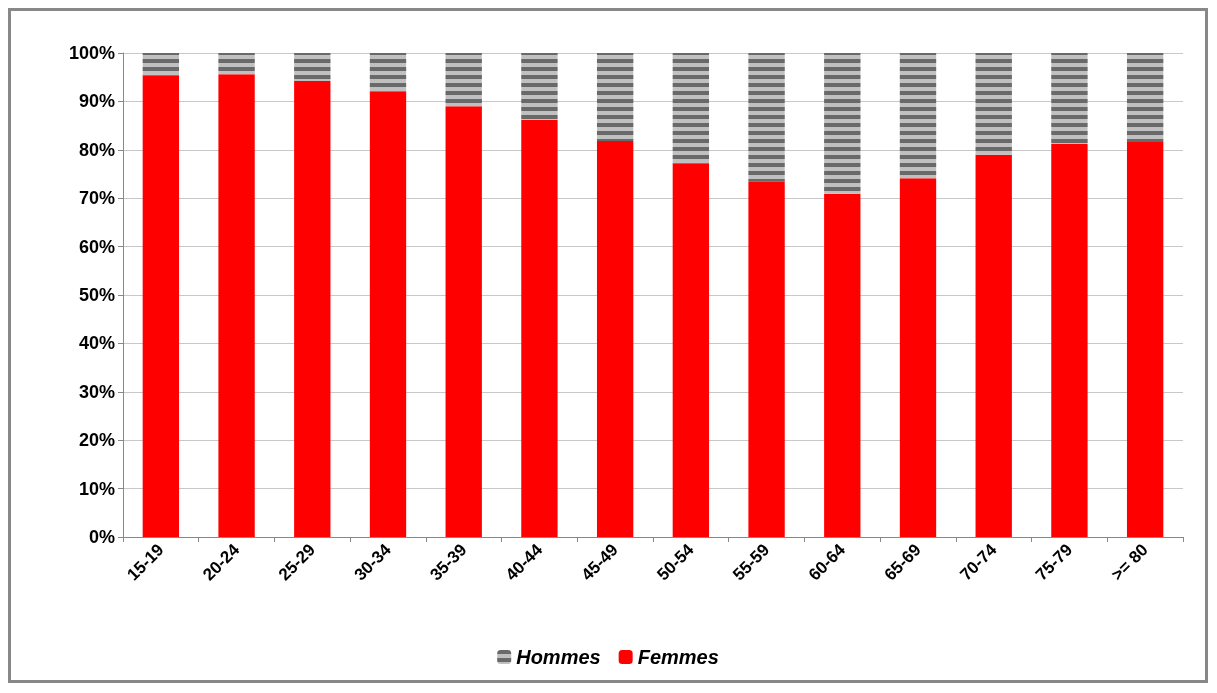  I want to click on legend-label: Femmes, so click(678, 657).